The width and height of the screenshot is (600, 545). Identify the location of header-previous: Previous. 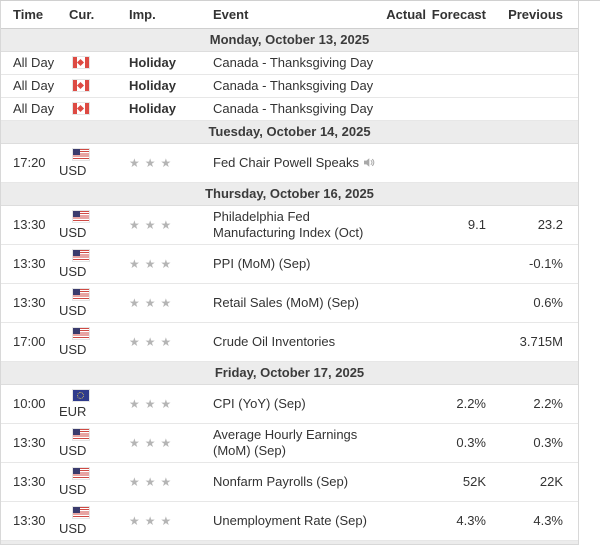
(532, 15).